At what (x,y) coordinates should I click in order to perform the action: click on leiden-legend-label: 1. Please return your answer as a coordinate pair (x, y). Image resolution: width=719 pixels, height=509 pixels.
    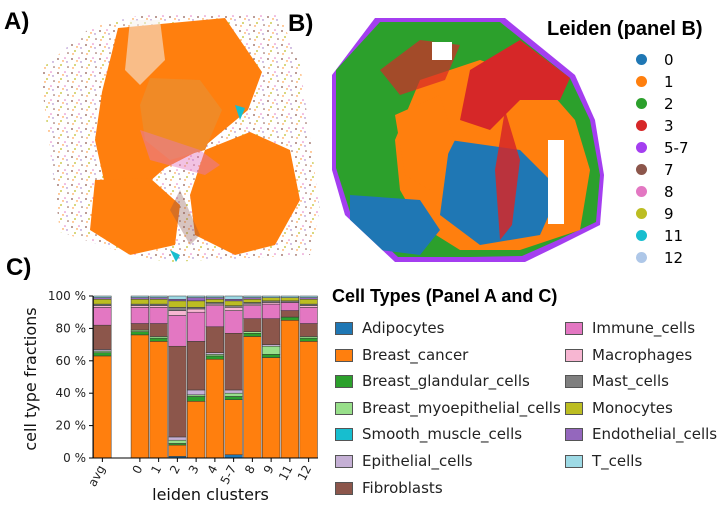
    Looking at the image, I should click on (669, 82).